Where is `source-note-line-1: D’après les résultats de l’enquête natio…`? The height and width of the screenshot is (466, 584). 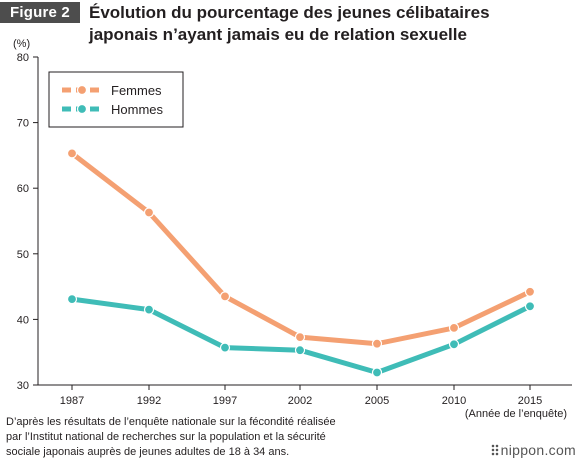
source-note-line-1: D’après les résultats de l’enquête natio… is located at coordinates (171, 422).